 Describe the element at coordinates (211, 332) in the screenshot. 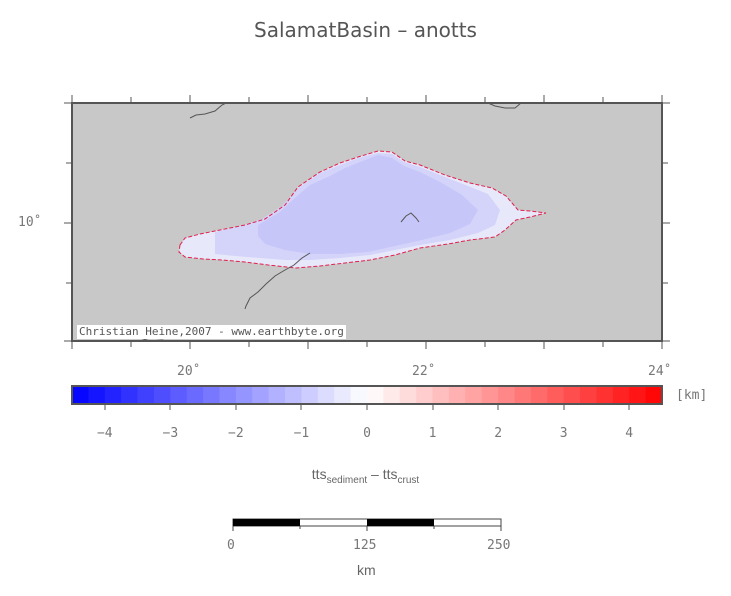

I see `map-credit: Christian Heine,2007 - www.earthbyte.org` at that location.